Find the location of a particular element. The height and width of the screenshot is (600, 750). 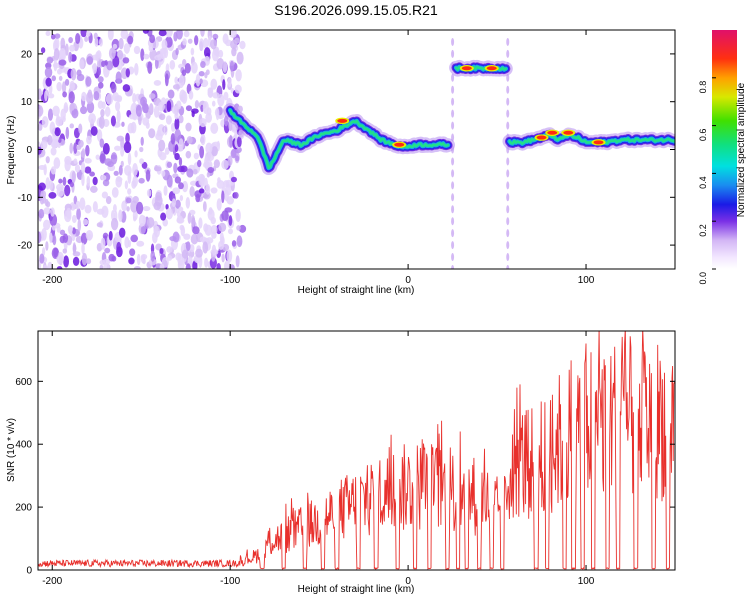

snr-ytick-label: 600 is located at coordinates (23, 382).